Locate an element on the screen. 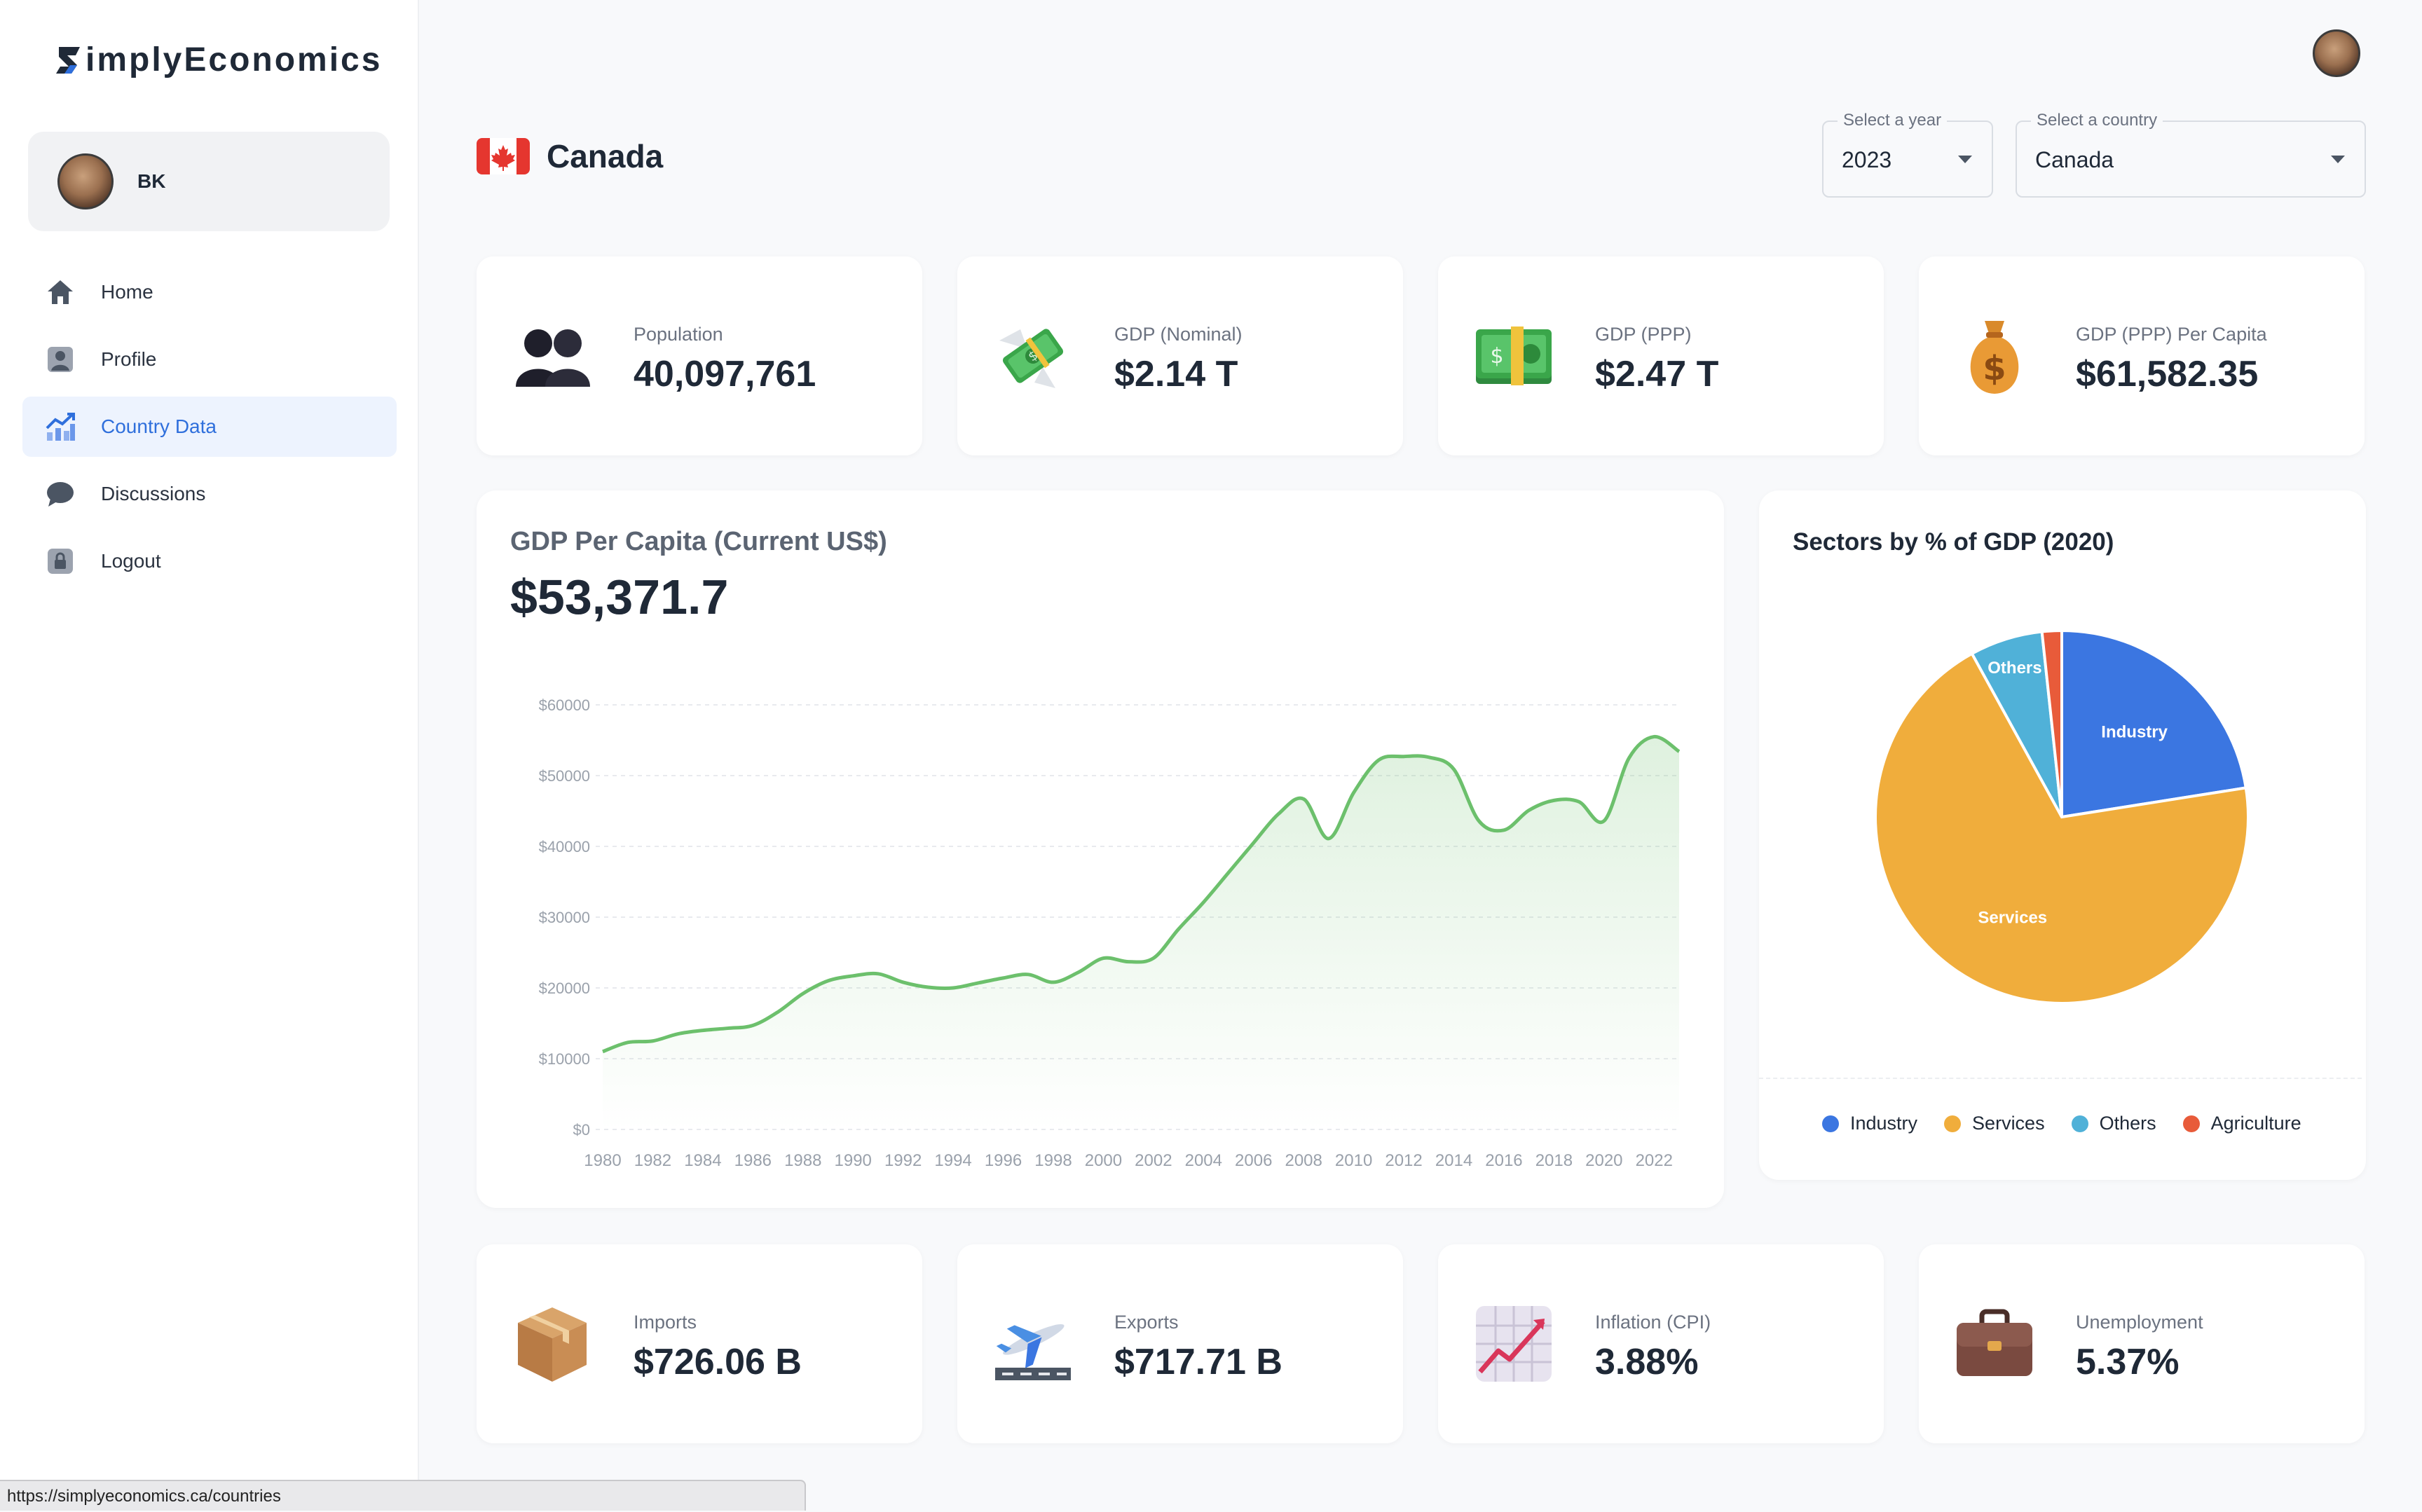 Image resolution: width=2422 pixels, height=1512 pixels. sidebar-item-logout: Logout is located at coordinates (210, 561).